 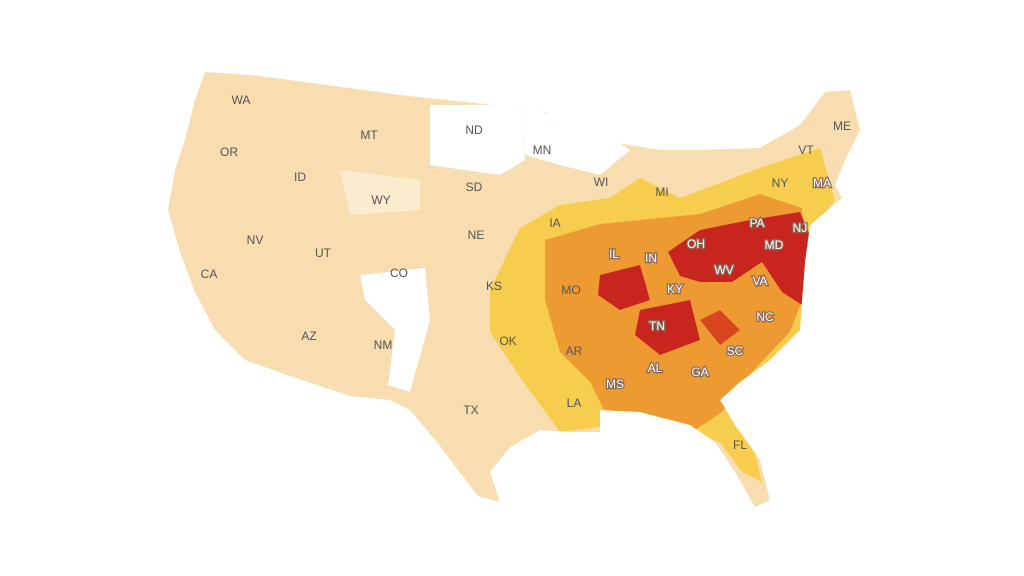 What do you see at coordinates (723, 270) in the screenshot?
I see `state-label: WV` at bounding box center [723, 270].